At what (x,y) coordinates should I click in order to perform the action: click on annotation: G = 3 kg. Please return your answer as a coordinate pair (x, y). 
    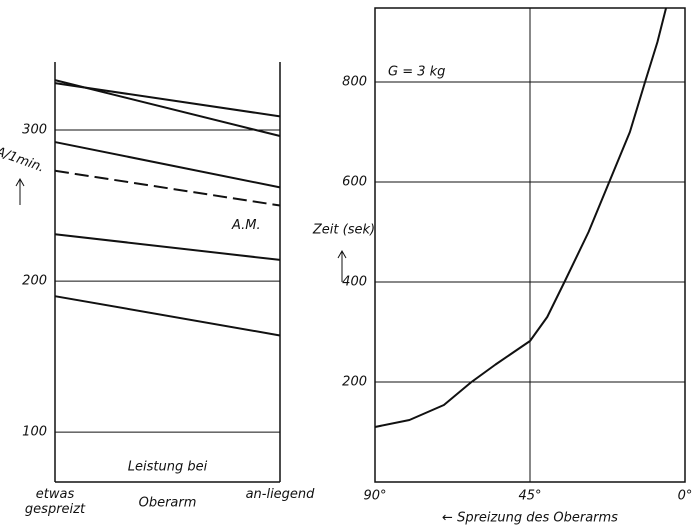
    Looking at the image, I should click on (416, 72).